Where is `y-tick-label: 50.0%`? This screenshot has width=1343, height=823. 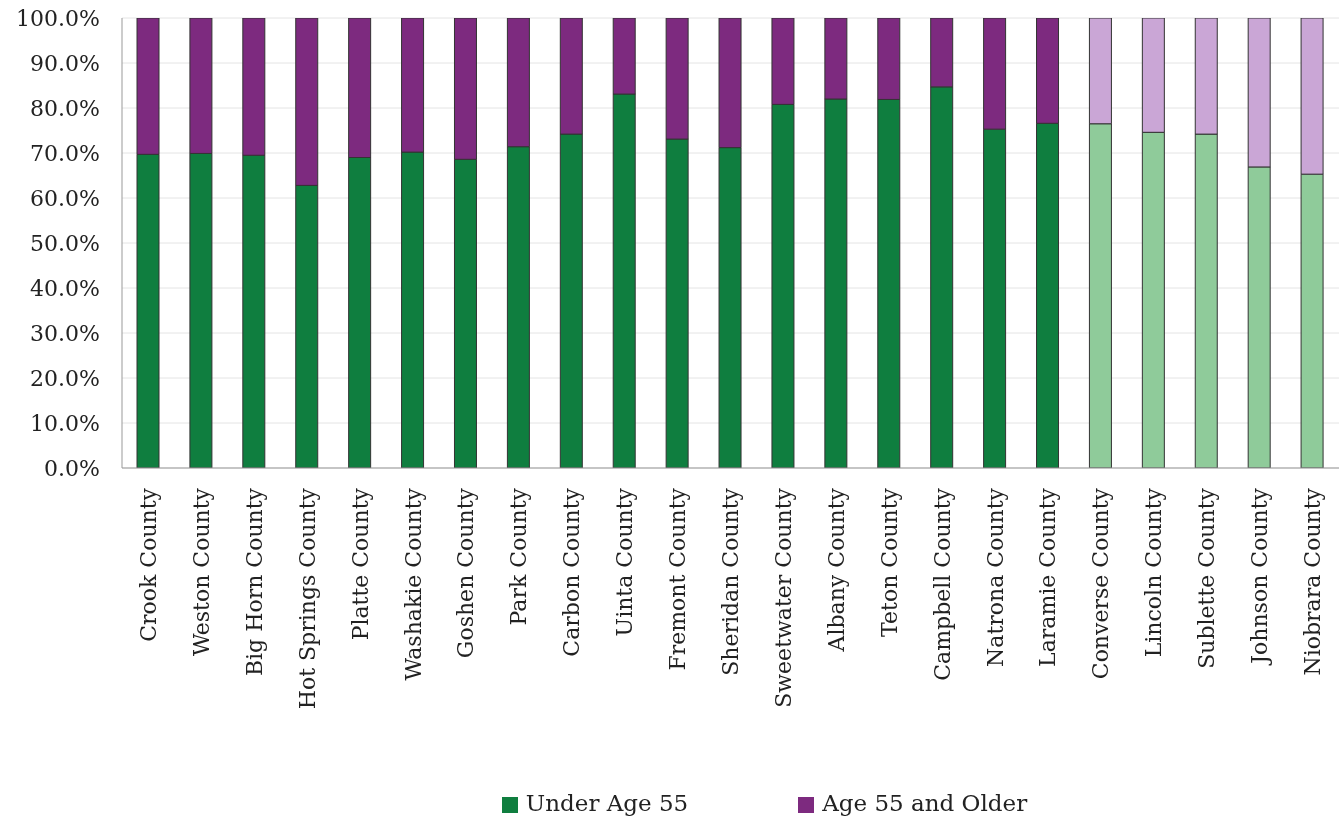 y-tick-label: 50.0% is located at coordinates (65, 243).